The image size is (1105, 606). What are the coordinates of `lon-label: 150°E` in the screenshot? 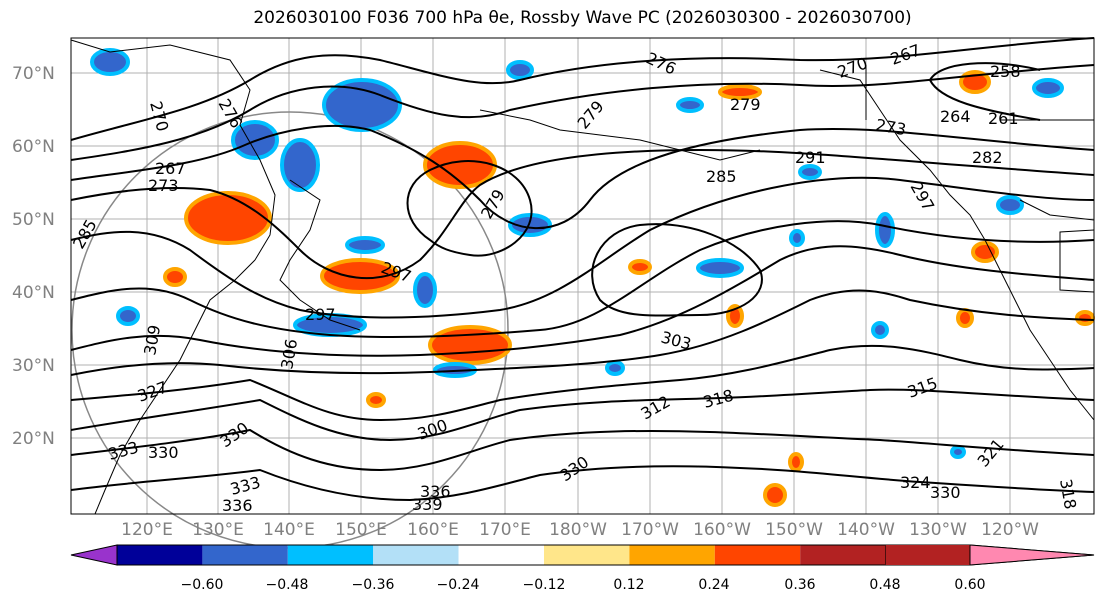 It's located at (361, 530).